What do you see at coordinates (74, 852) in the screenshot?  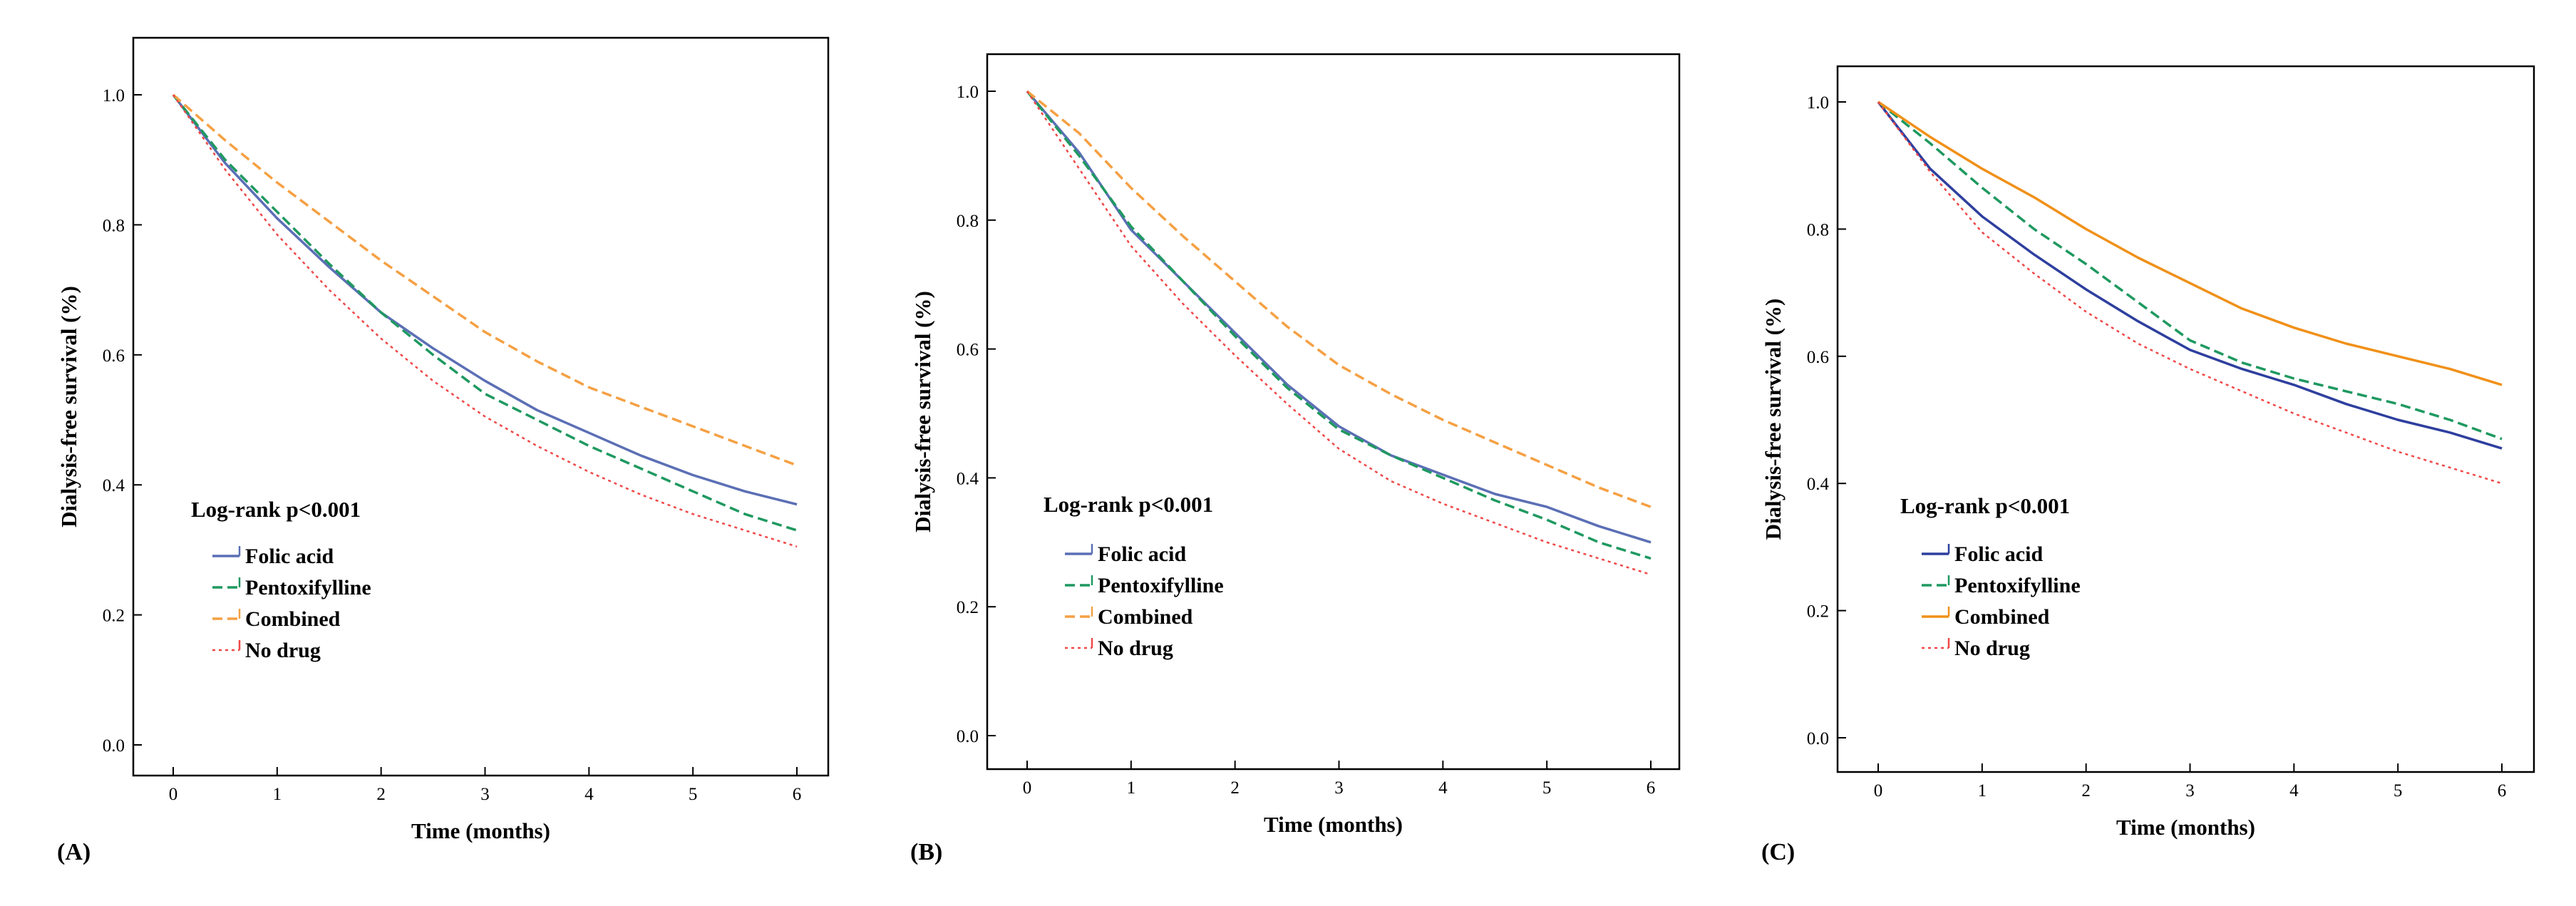 I see `panel-label: (A)` at bounding box center [74, 852].